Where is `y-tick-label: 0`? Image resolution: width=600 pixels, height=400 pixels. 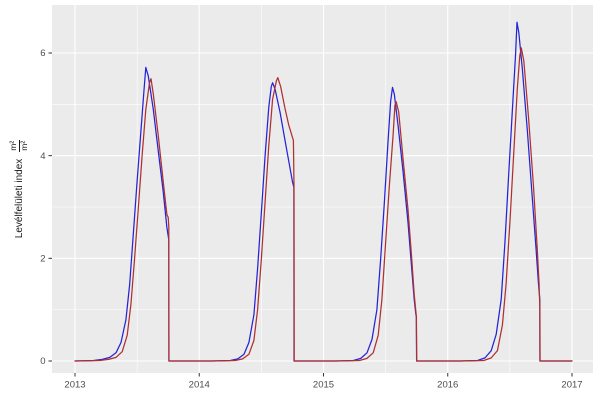 y-tick-label: 0 is located at coordinates (42, 361).